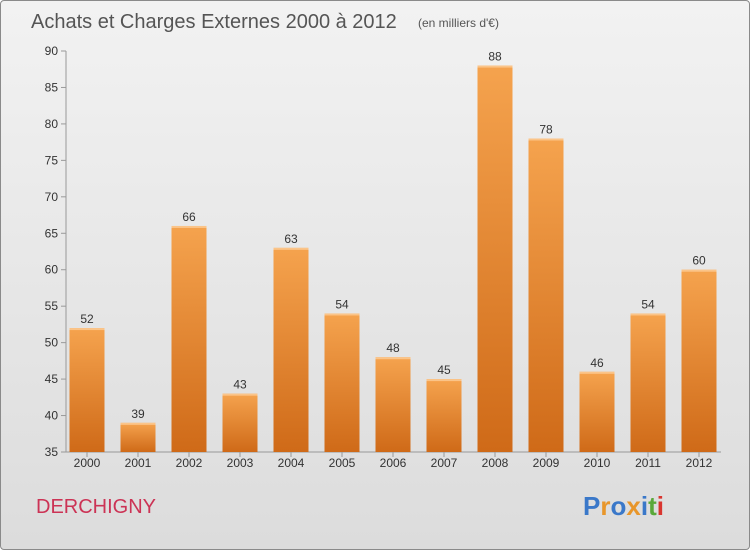 This screenshot has width=750, height=551. Describe the element at coordinates (291, 349) in the screenshot. I see `bar-2004` at that location.